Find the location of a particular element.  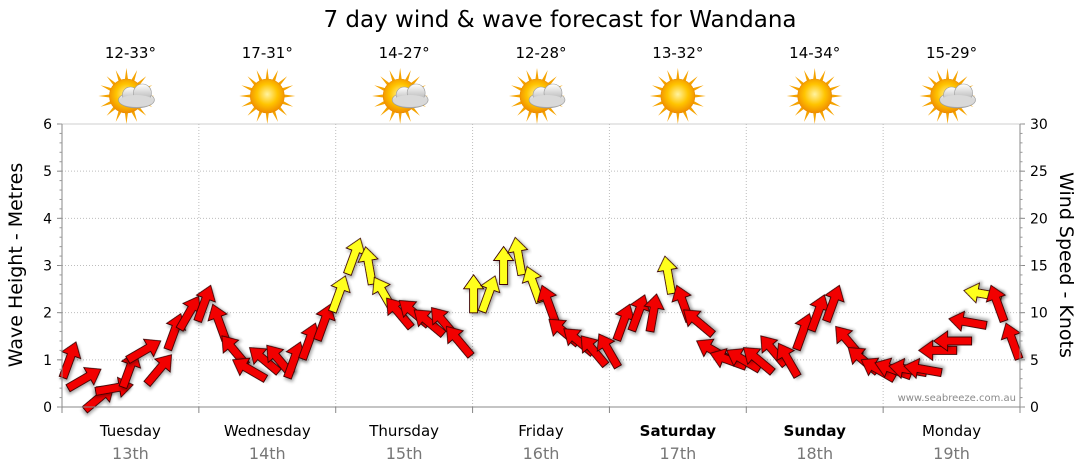

right-tick-label: 20 is located at coordinates (1039, 219).